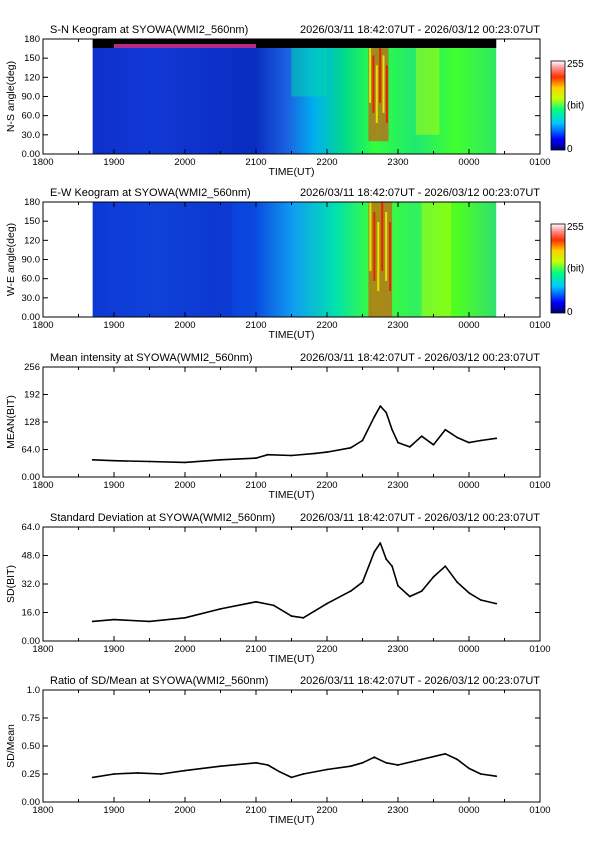 This screenshot has height=842, width=595. I want to click on colorbar, so click(558, 268).